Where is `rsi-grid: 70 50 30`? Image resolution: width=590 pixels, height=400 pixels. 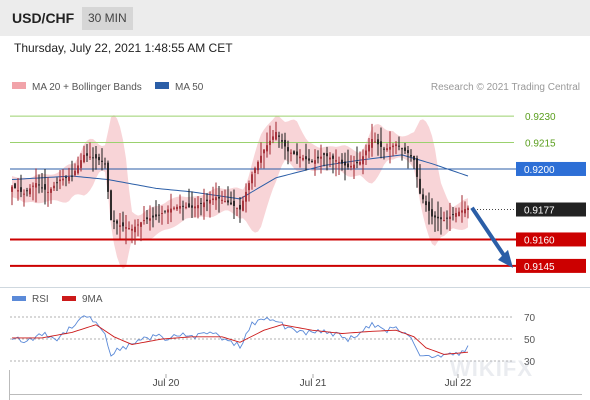
rsi-grid: 70 50 30 is located at coordinates (273, 340).